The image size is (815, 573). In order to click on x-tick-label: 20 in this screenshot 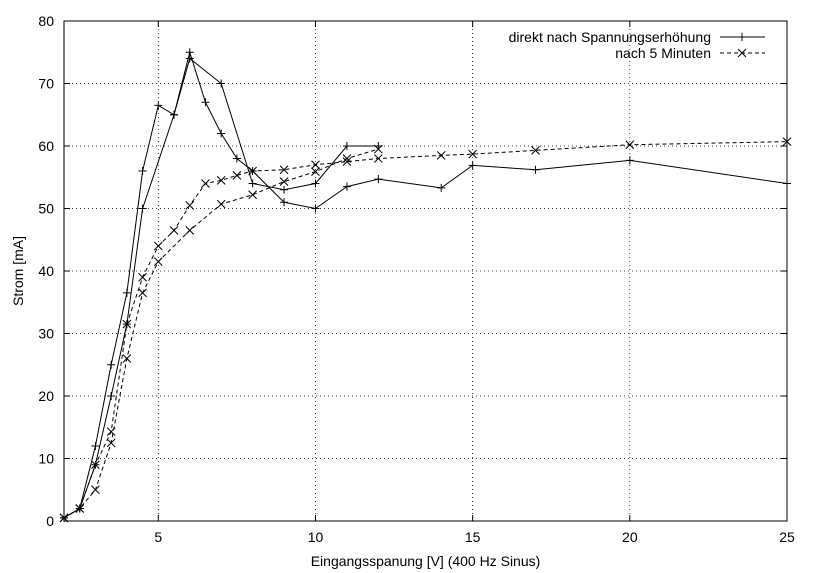, I will do `click(630, 537)`.